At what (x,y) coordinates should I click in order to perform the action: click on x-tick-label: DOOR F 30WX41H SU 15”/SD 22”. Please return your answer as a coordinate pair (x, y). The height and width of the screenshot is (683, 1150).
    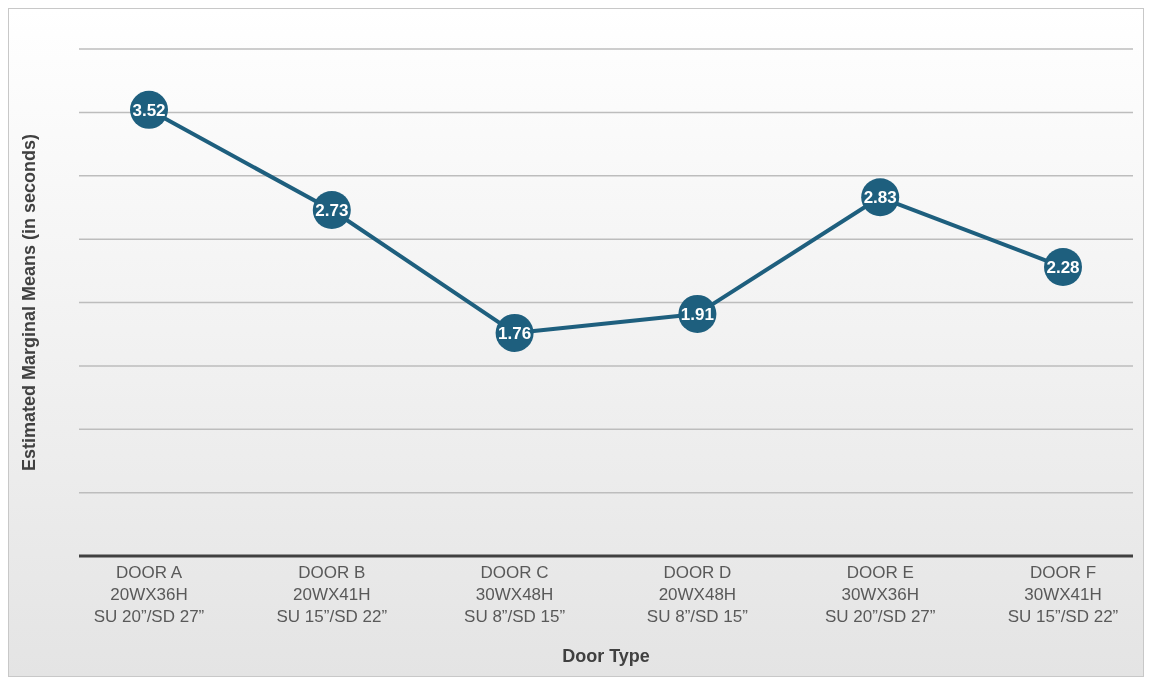
    Looking at the image, I should click on (1063, 594).